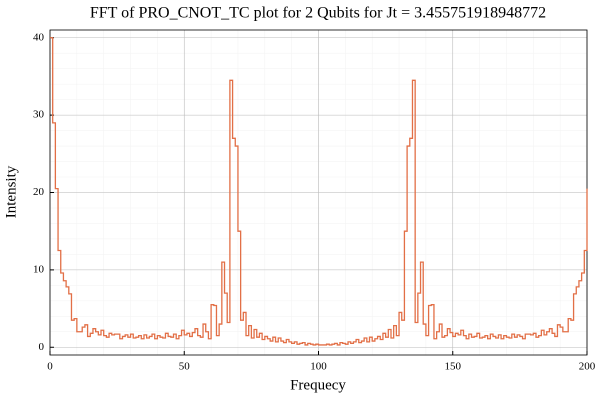  What do you see at coordinates (39, 115) in the screenshot?
I see `y-tick-label: 30` at bounding box center [39, 115].